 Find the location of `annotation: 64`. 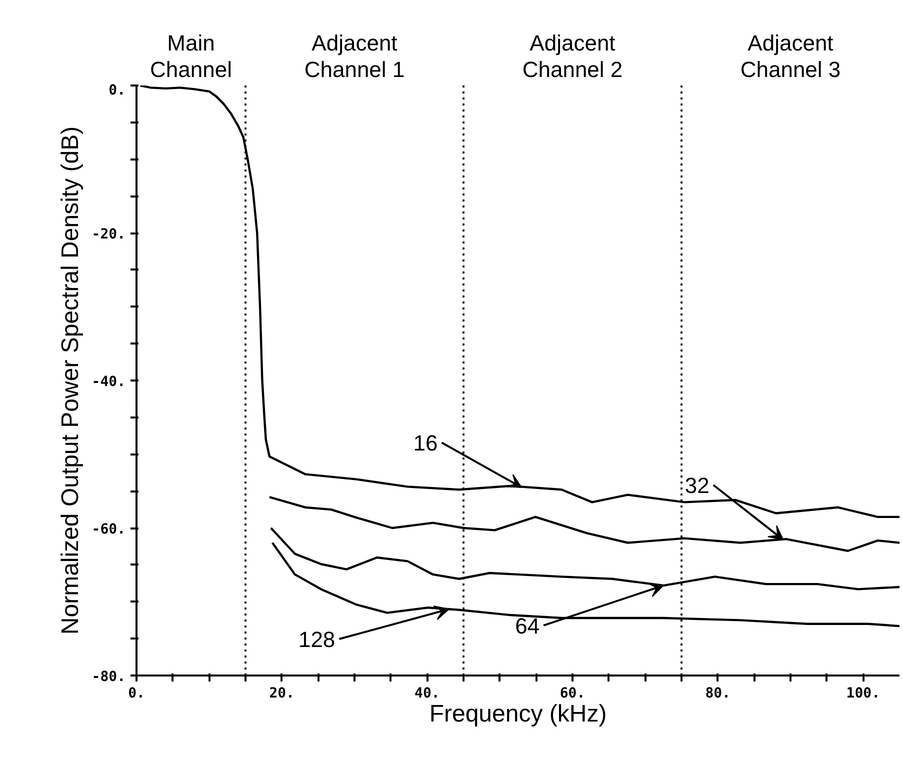

annotation: 64 is located at coordinates (527, 625).